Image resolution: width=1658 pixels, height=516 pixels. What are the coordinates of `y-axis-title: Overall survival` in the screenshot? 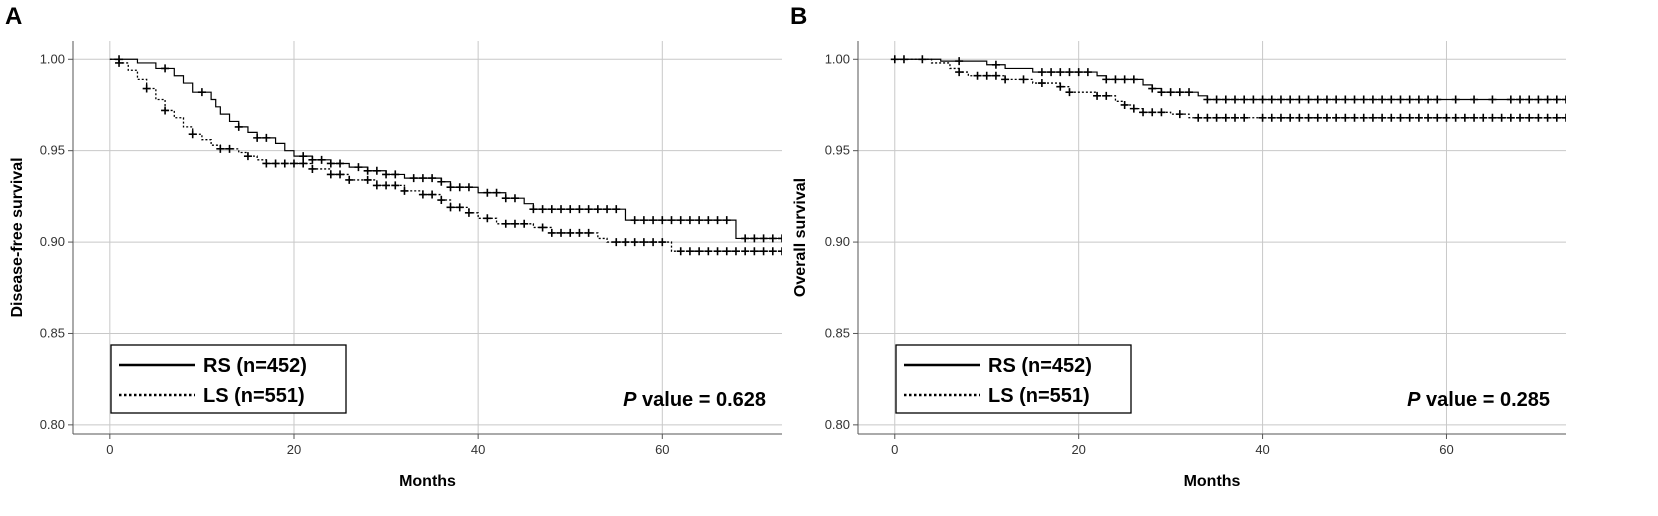 It's located at (800, 237).